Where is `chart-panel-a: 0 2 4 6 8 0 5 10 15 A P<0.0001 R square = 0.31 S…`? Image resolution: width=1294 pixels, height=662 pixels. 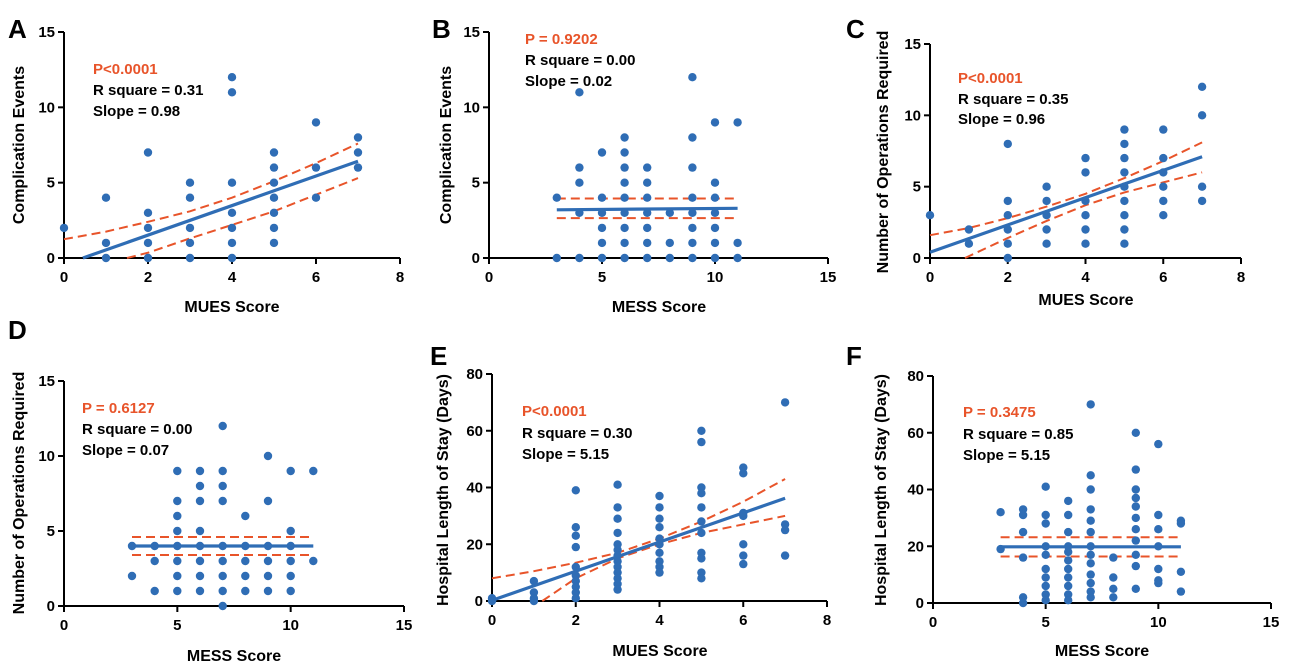 chart-panel-a: 0 2 4 6 8 0 5 10 15 A P<0.0001 R square = 0.31 S… is located at coordinates (206, 165).